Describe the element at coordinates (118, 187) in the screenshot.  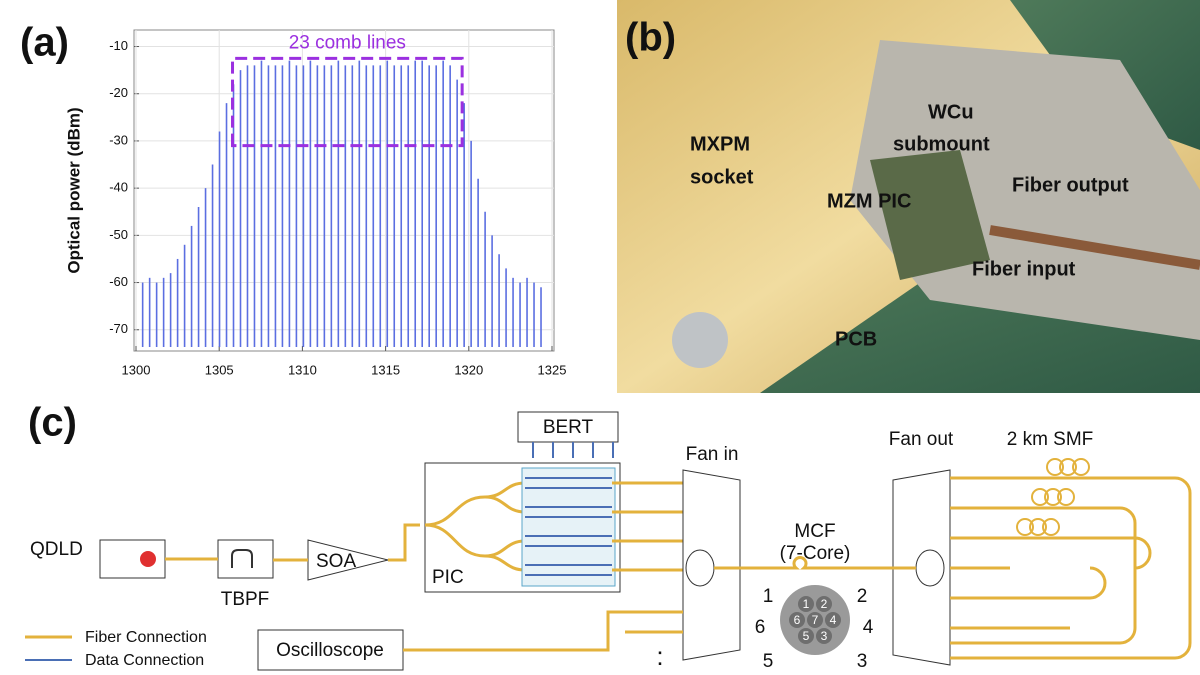
I see `y-tick-label: -40` at that location.